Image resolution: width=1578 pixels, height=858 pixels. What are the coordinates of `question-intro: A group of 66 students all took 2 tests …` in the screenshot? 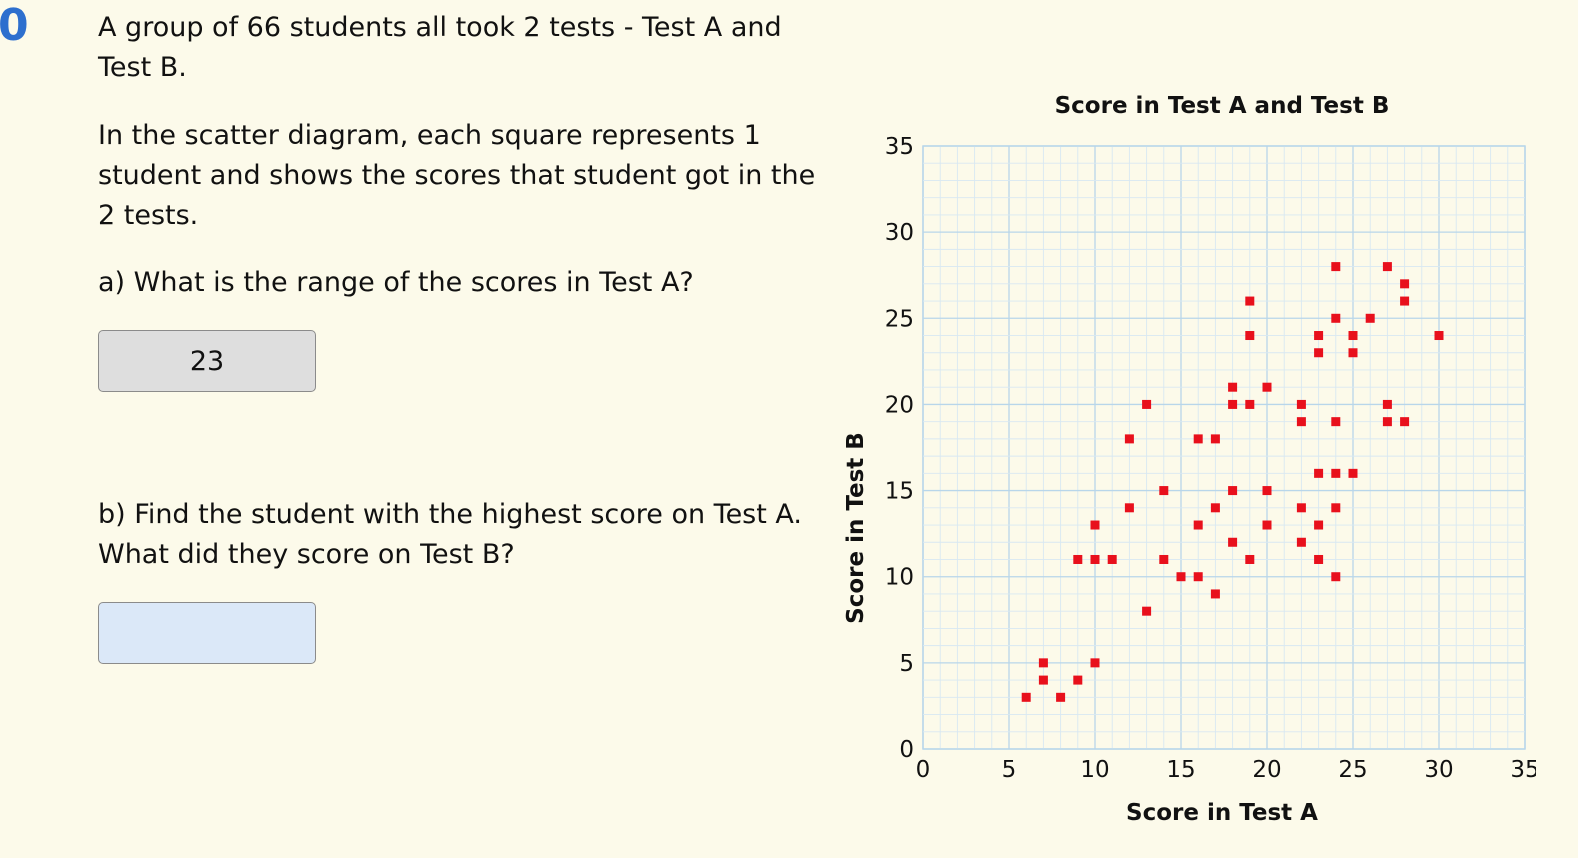 It's located at (463, 48).